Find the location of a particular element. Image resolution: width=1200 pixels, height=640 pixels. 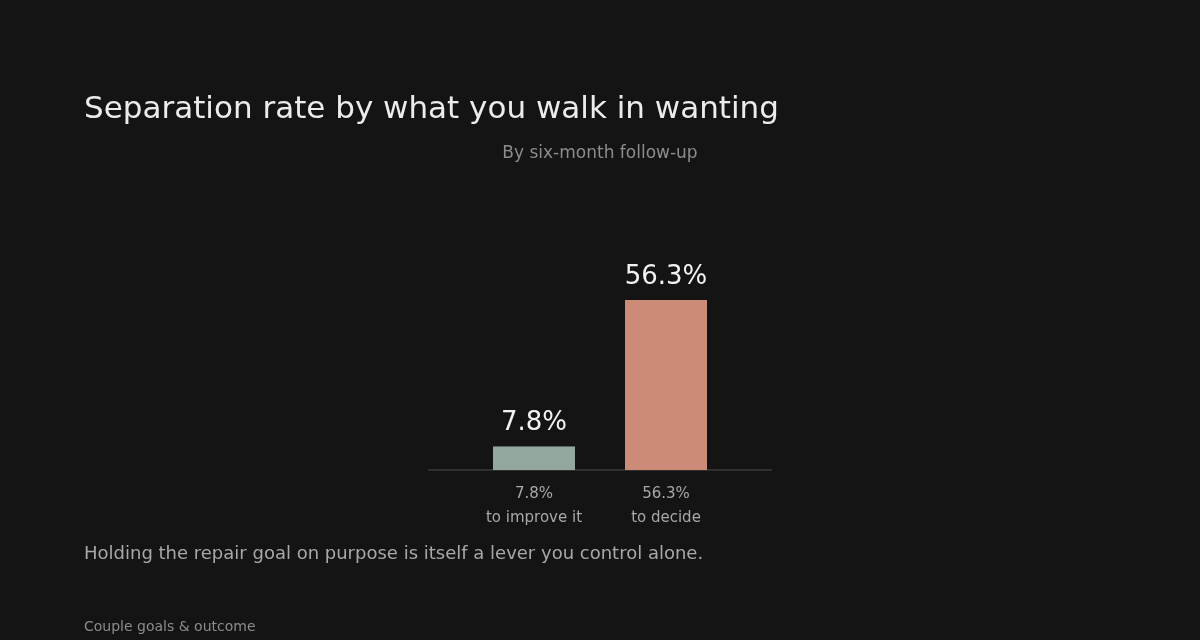

text: Couple goals & outcome is located at coordinates (170, 626).